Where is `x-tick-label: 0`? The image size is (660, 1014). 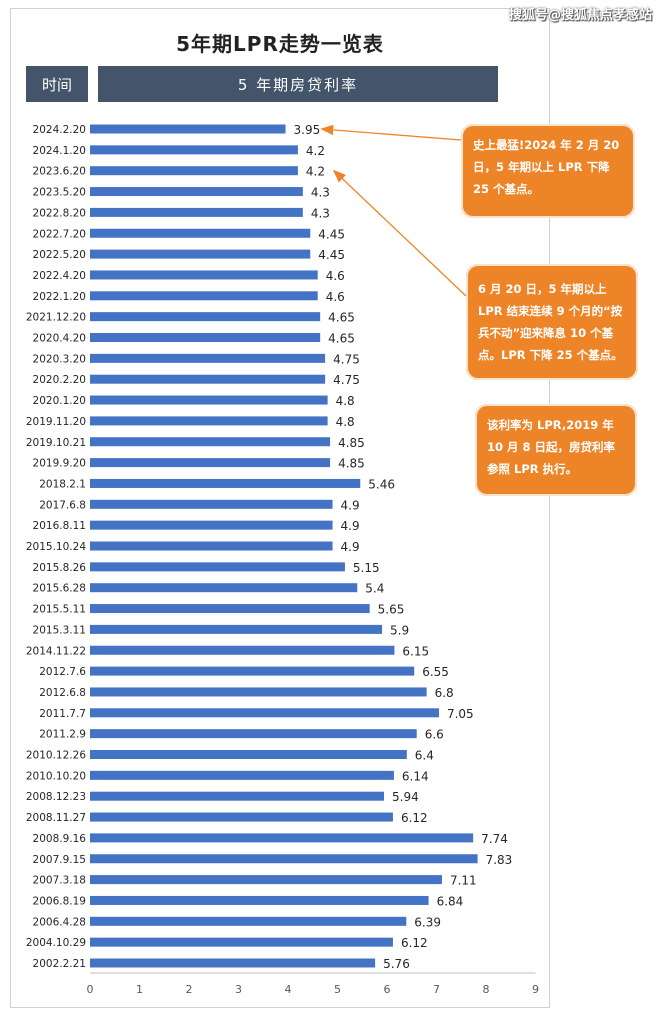 x-tick-label: 0 is located at coordinates (90, 989).